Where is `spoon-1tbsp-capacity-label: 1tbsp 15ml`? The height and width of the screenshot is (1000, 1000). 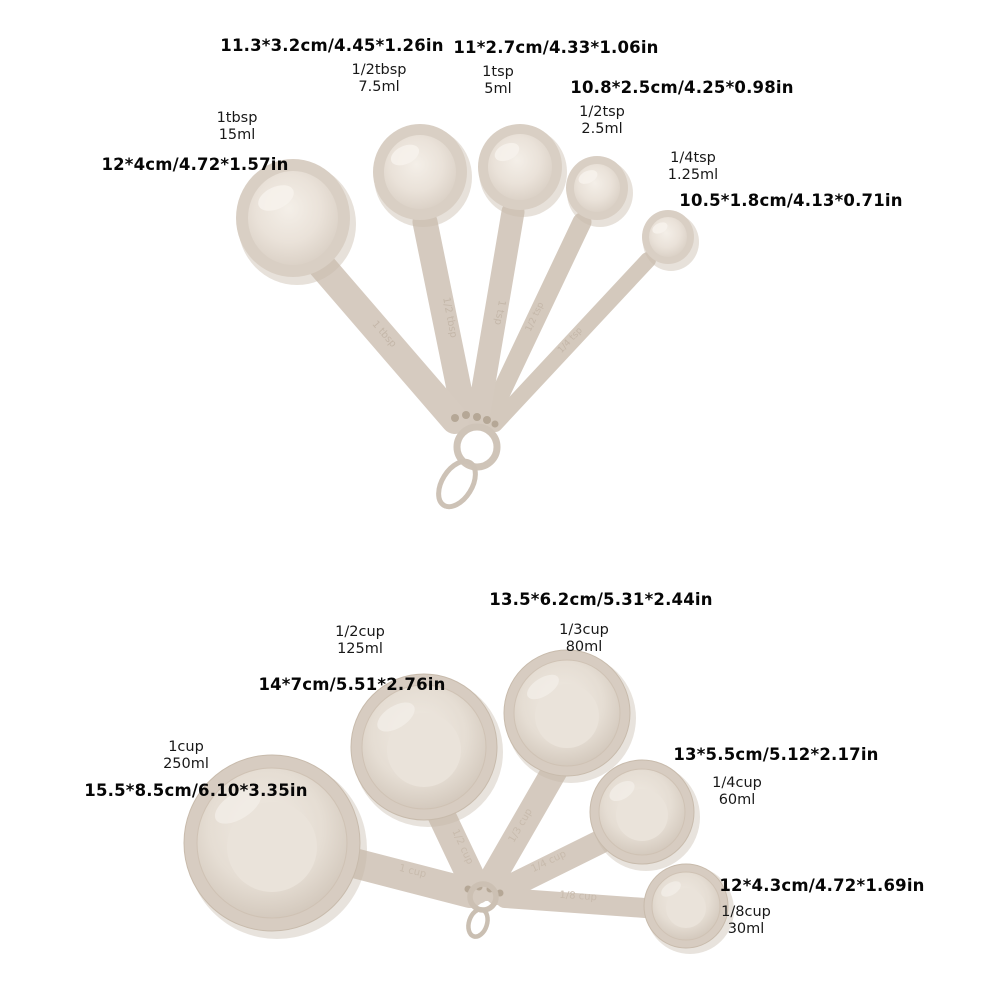
spoon-1tbsp-capacity-label: 1tbsp 15ml is located at coordinates (237, 127).